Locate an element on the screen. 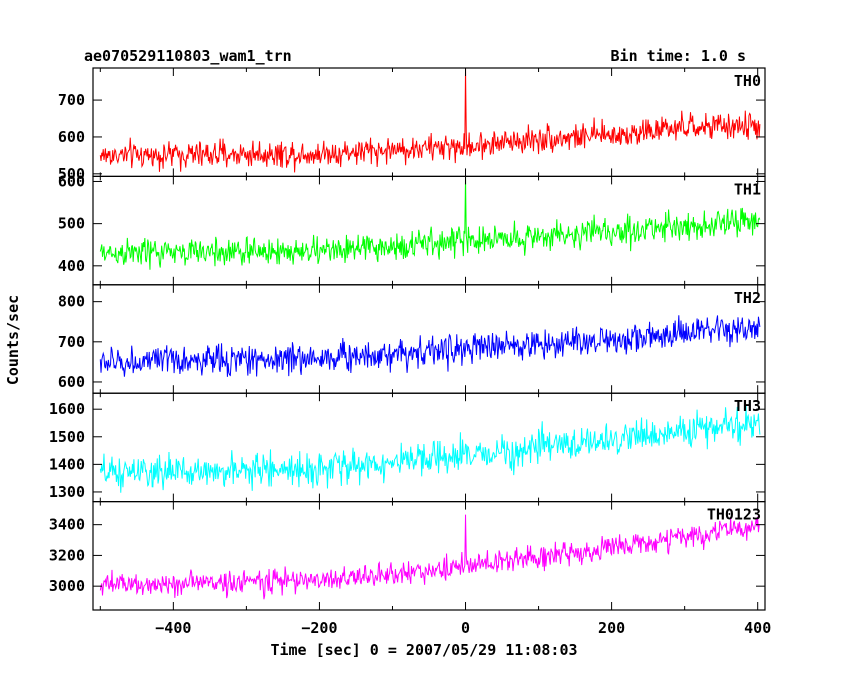  y-tick-label: 800 is located at coordinates (71, 302).